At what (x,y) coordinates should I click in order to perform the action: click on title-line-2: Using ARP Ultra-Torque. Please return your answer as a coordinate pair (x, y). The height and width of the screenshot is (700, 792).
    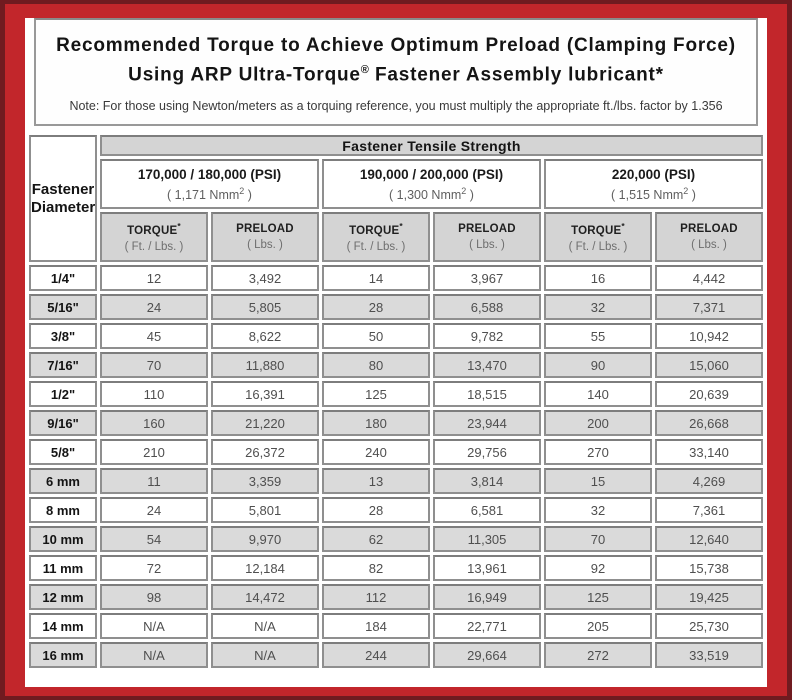
    Looking at the image, I should click on (244, 75).